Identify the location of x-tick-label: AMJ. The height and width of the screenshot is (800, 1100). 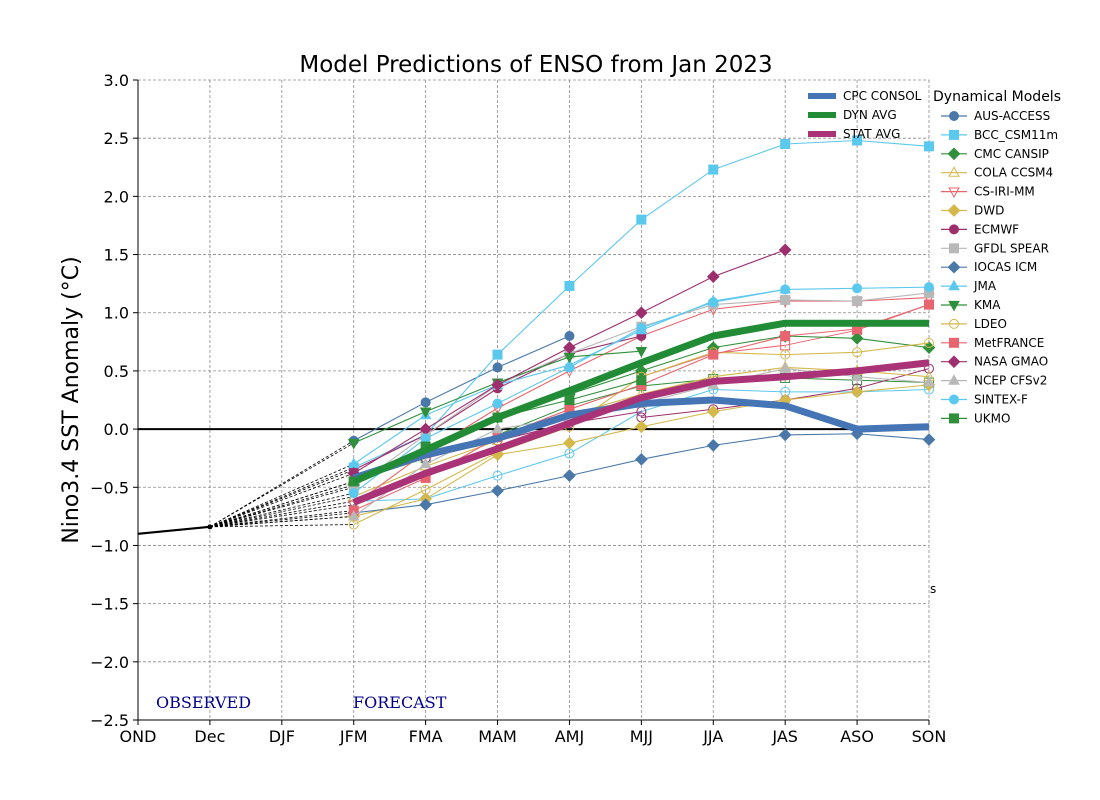
(569, 736).